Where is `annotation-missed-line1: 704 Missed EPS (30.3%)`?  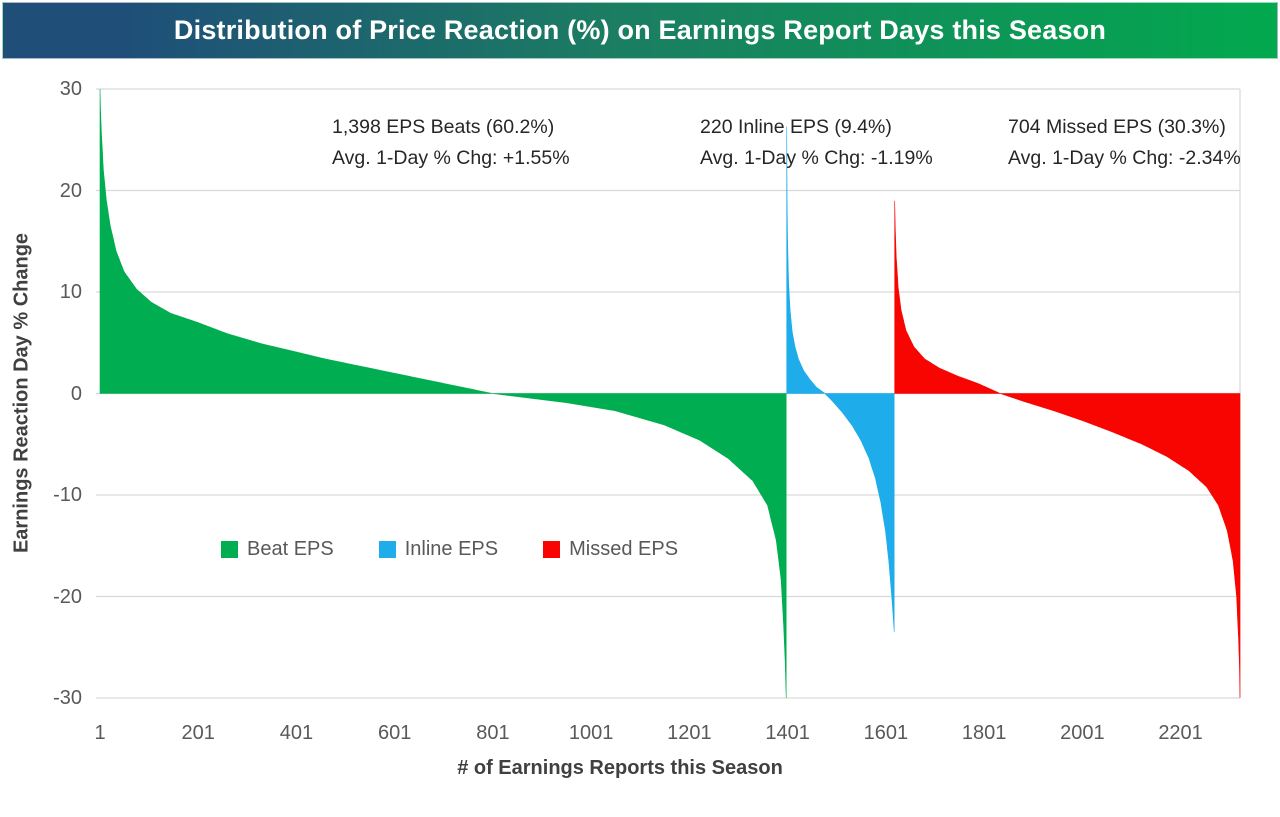
annotation-missed-line1: 704 Missed EPS (30.3%) is located at coordinates (1117, 127).